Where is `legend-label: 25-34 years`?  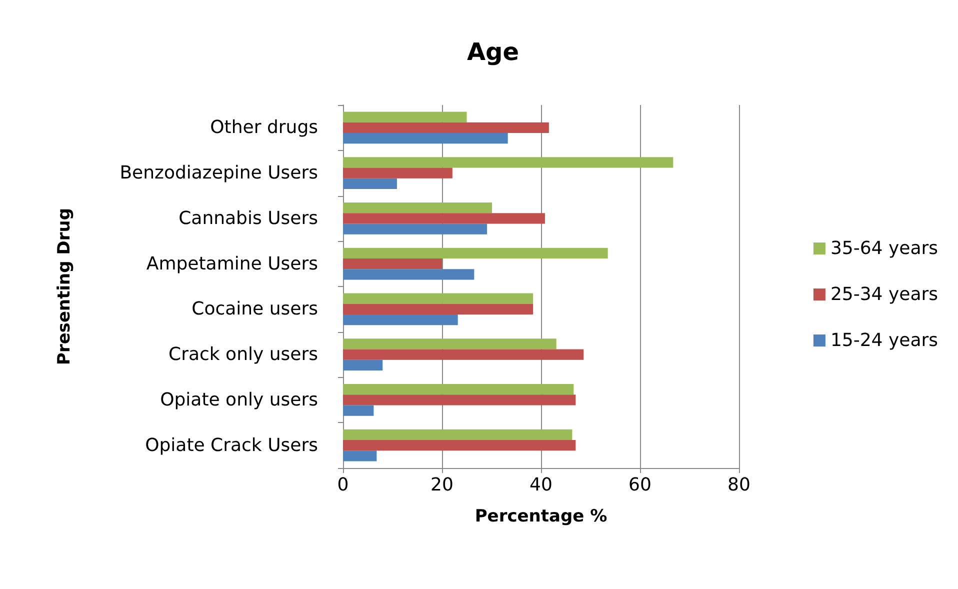 legend-label: 25-34 years is located at coordinates (884, 294).